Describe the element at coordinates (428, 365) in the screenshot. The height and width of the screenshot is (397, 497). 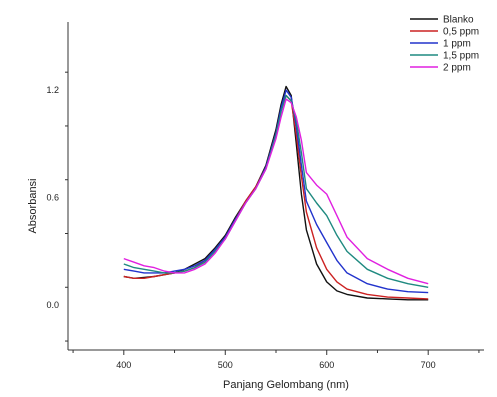
I see `x-tick-label: 700` at that location.